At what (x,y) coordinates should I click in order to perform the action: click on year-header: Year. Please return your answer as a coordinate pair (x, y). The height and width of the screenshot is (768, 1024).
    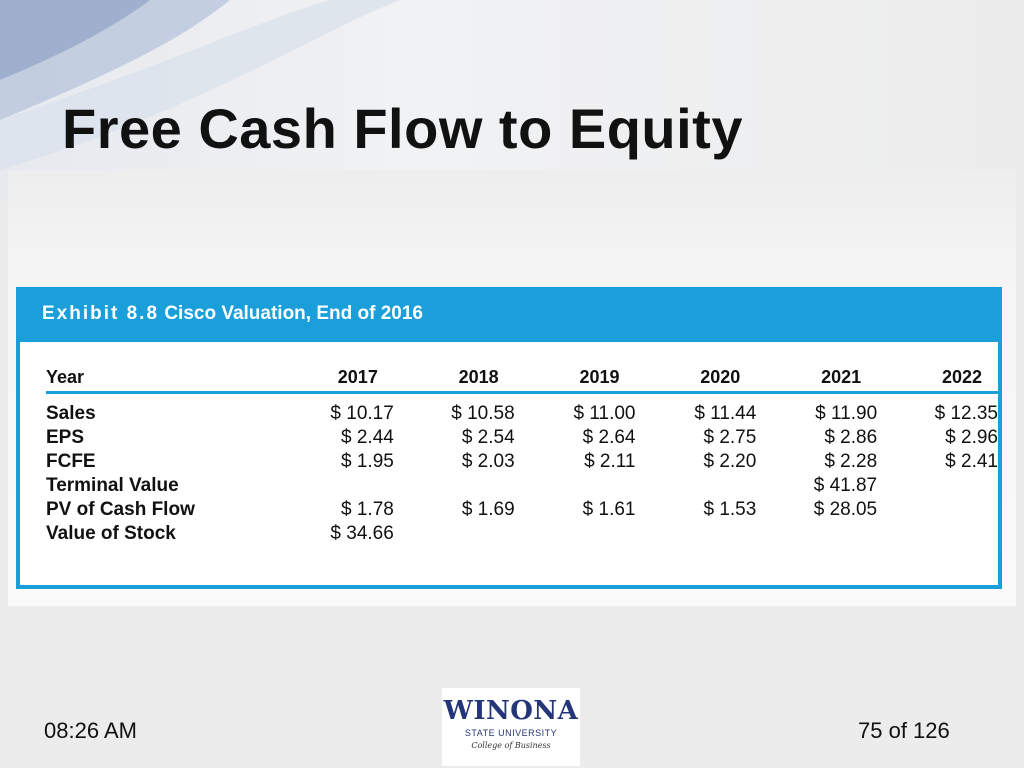
    Looking at the image, I should click on (159, 378).